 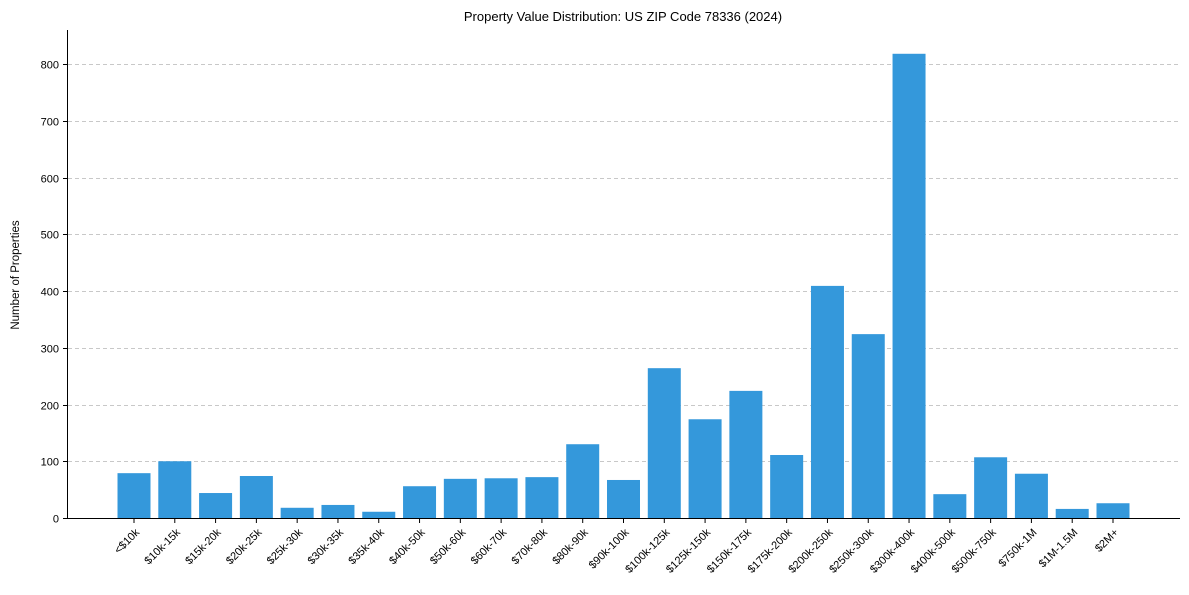 What do you see at coordinates (50, 350) in the screenshot?
I see `y-tick-label: 300` at bounding box center [50, 350].